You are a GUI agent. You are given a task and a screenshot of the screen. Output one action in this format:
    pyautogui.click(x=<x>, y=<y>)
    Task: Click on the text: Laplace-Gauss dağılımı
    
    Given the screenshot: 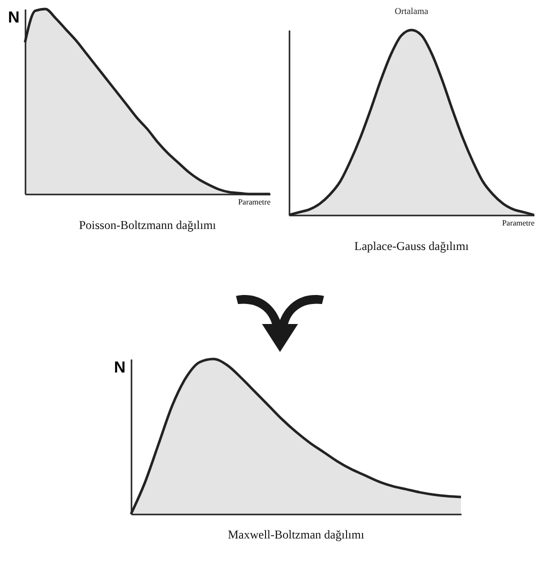 What is the action you would take?
    pyautogui.click(x=412, y=246)
    